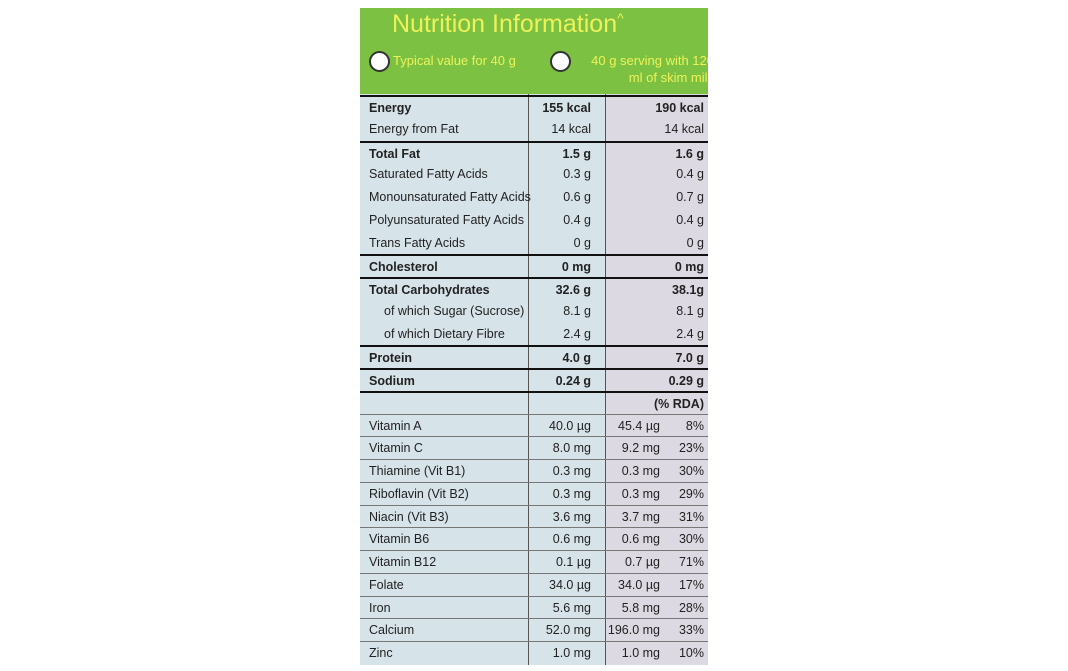 The width and height of the screenshot is (1068, 671). What do you see at coordinates (534, 516) in the screenshot?
I see `table-row: Niacin (Vit B3) 3.6 mg 3.7 mg 31%` at bounding box center [534, 516].